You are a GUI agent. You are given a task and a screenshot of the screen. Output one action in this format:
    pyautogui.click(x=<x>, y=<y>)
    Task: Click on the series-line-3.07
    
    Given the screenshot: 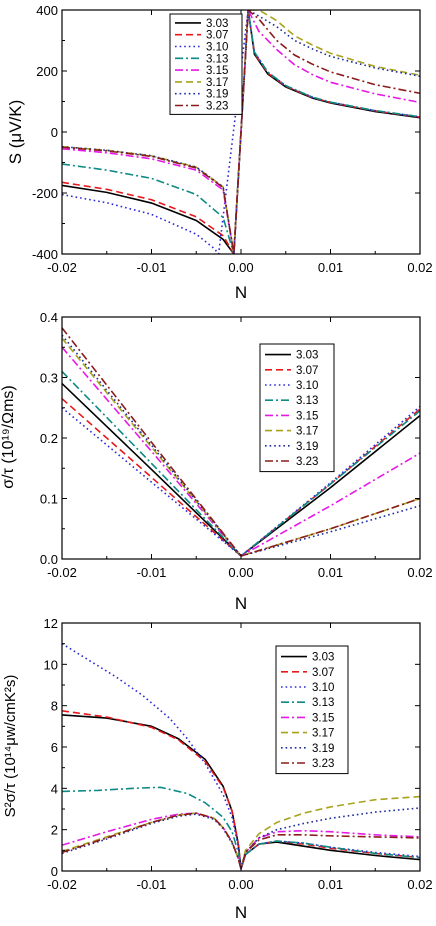 What is the action you would take?
    pyautogui.click(x=241, y=478)
    